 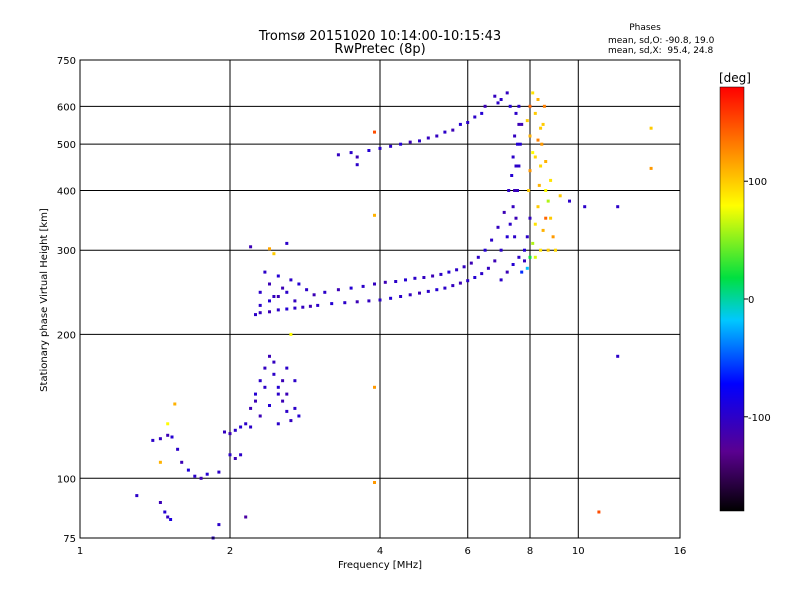 What do you see at coordinates (66, 251) in the screenshot?
I see `y-tick-label: 300` at bounding box center [66, 251].